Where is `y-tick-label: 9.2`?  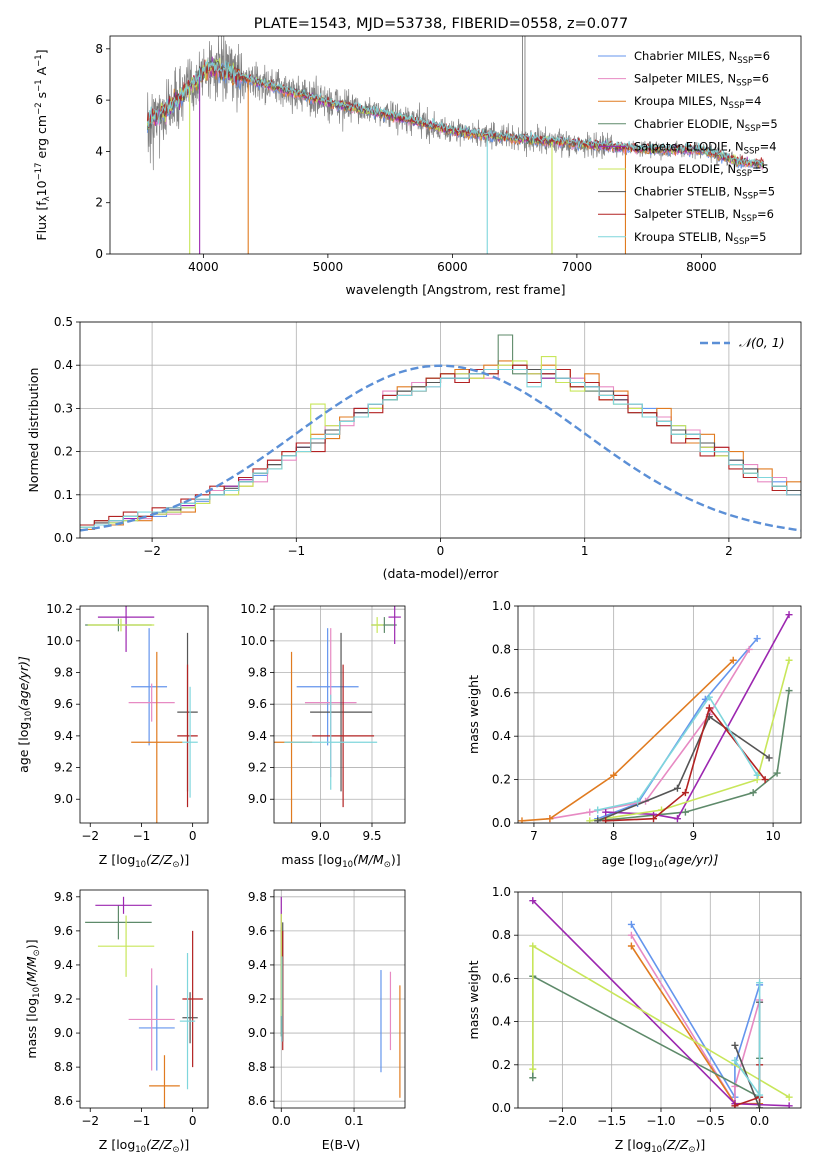
y-tick-label: 9.2 is located at coordinates (257, 768).